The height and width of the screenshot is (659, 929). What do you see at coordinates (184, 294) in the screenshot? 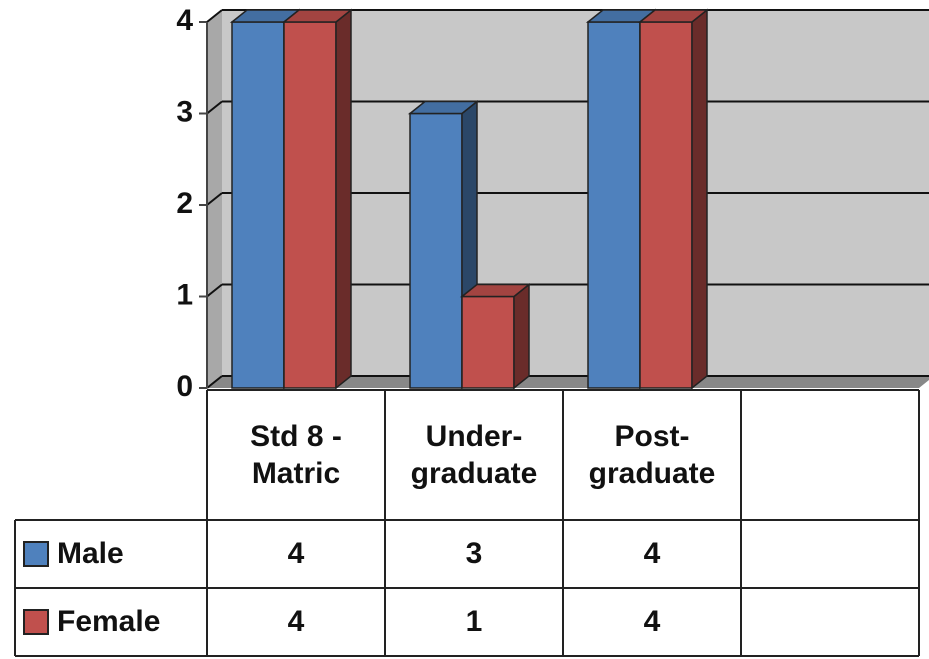
I see `y-tick-label: 1` at bounding box center [184, 294].